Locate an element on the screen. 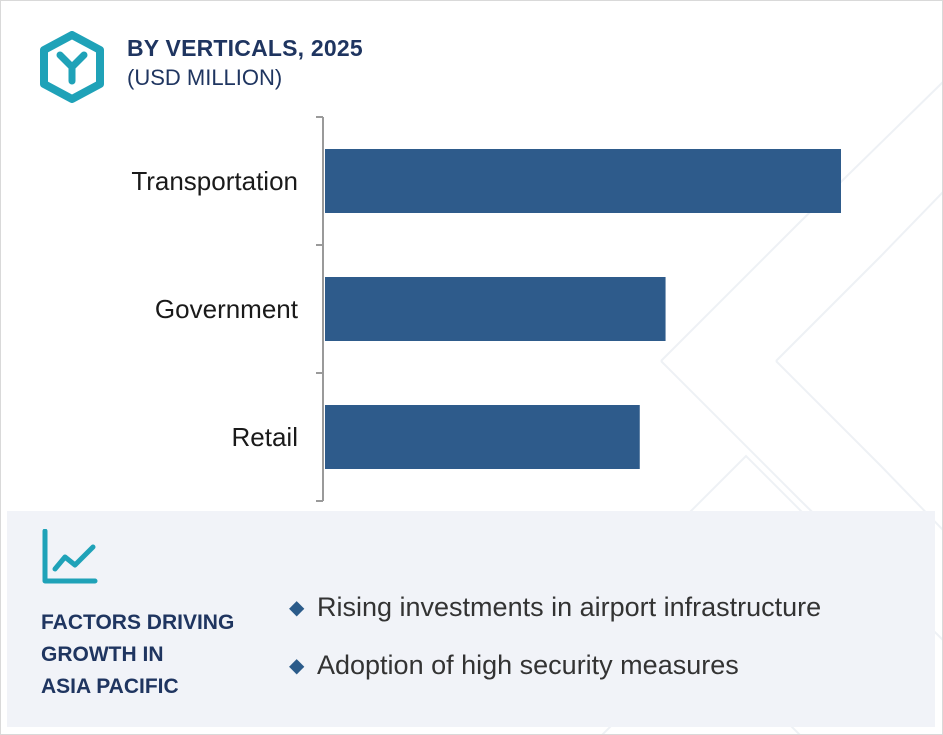 Image resolution: width=943 pixels, height=735 pixels. factors-heading-line: ASIA PACIFIC is located at coordinates (110, 686).